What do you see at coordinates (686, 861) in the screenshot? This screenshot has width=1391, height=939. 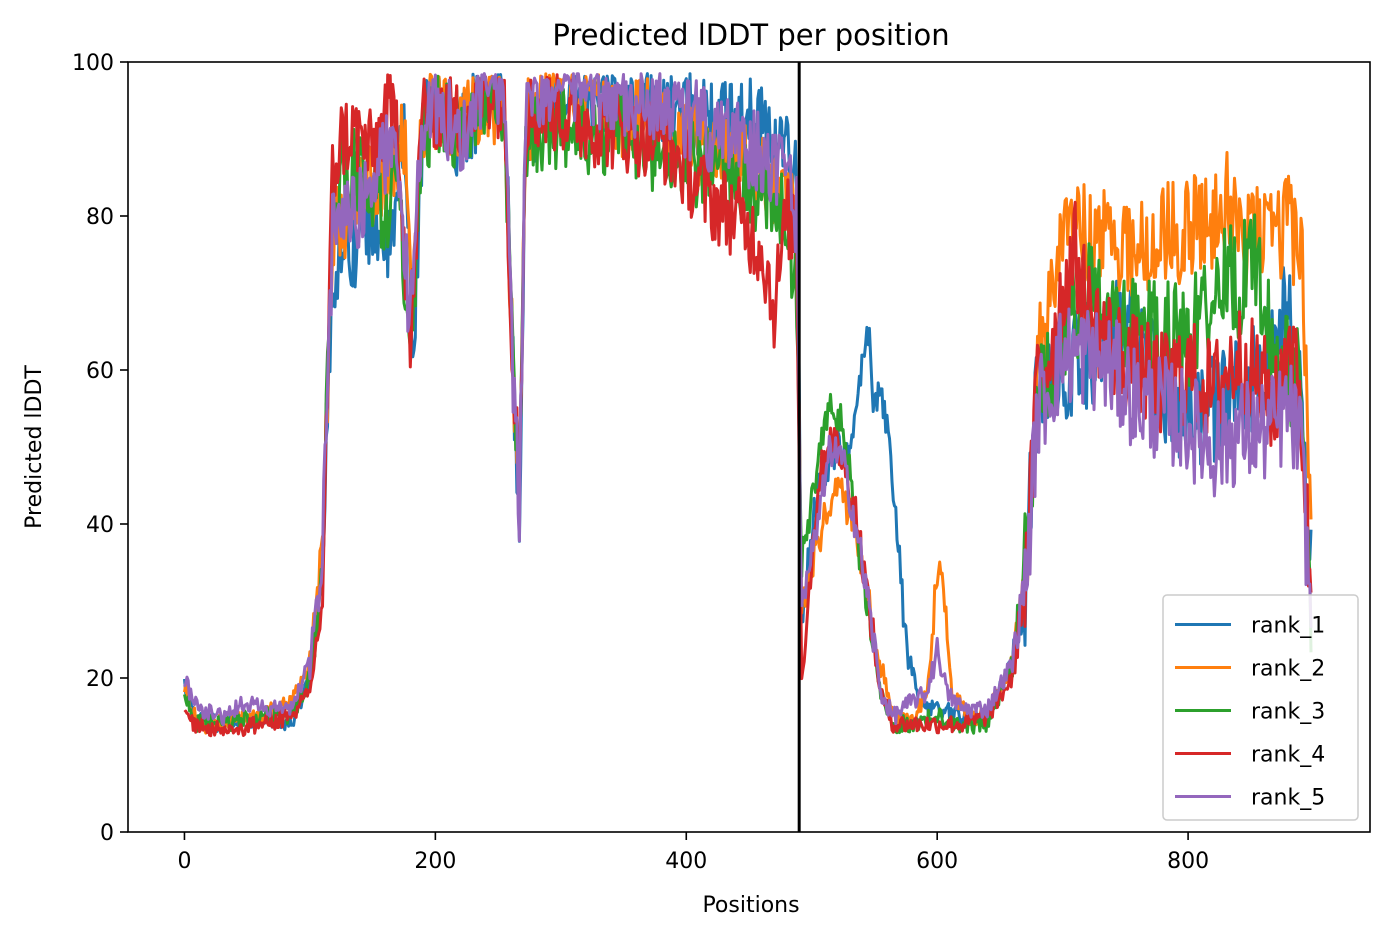 I see `x-tick-label: 400` at bounding box center [686, 861].